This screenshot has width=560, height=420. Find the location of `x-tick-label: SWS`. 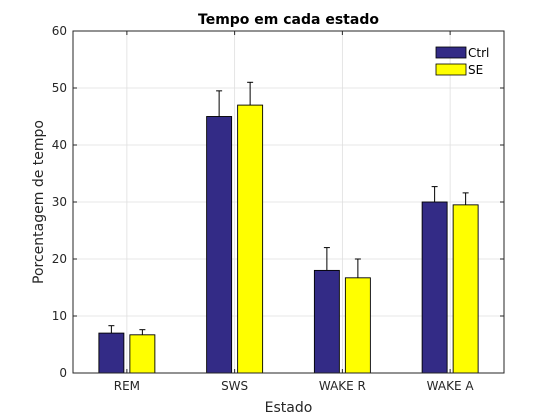

x-tick-label: SWS is located at coordinates (234, 386).